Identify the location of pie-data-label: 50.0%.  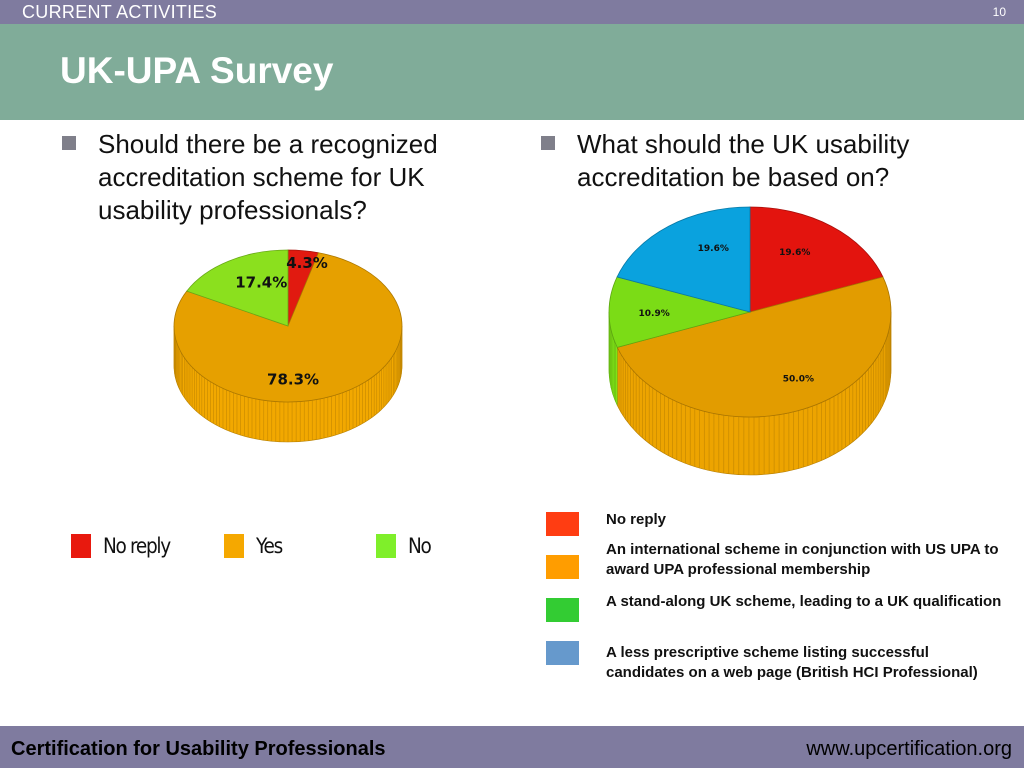
(798, 379).